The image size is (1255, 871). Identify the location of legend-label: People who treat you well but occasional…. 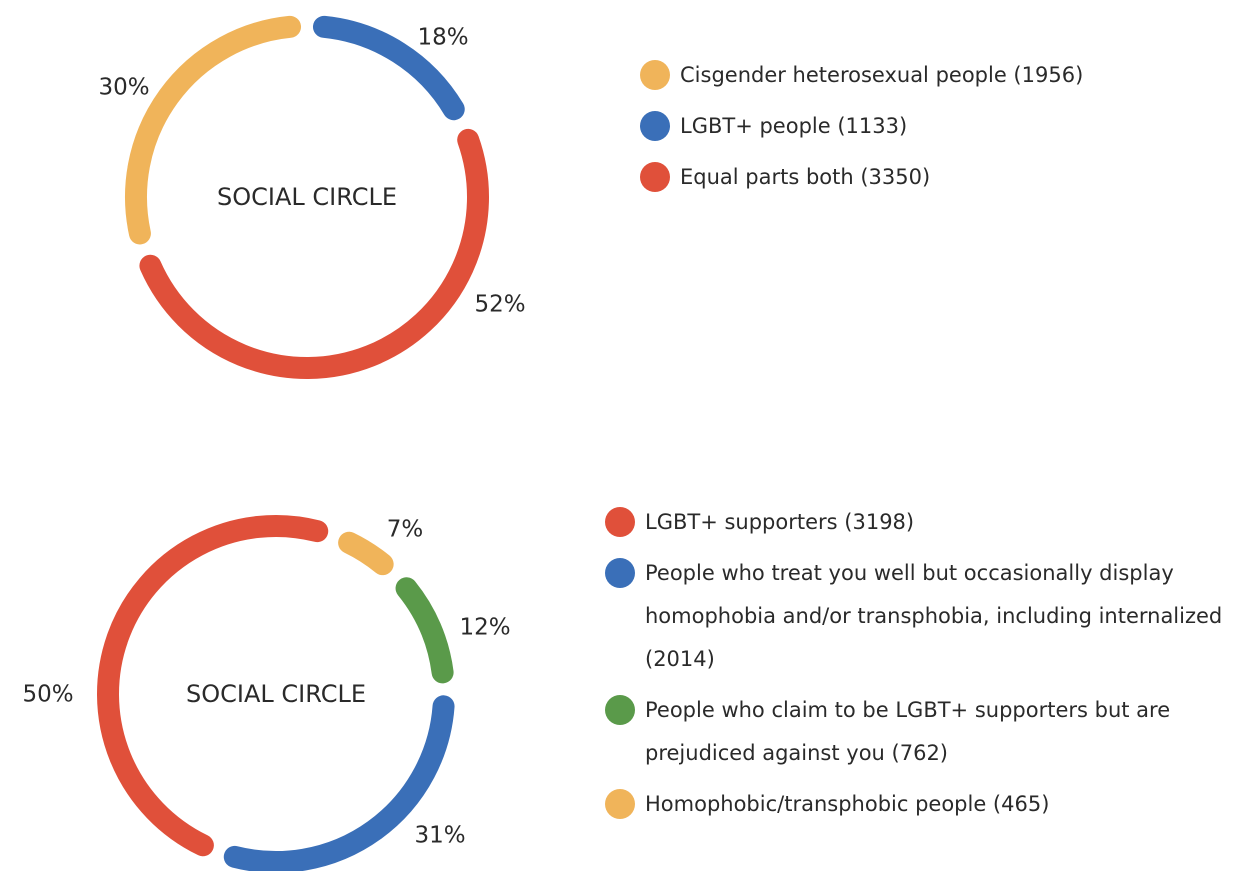
(934, 616).